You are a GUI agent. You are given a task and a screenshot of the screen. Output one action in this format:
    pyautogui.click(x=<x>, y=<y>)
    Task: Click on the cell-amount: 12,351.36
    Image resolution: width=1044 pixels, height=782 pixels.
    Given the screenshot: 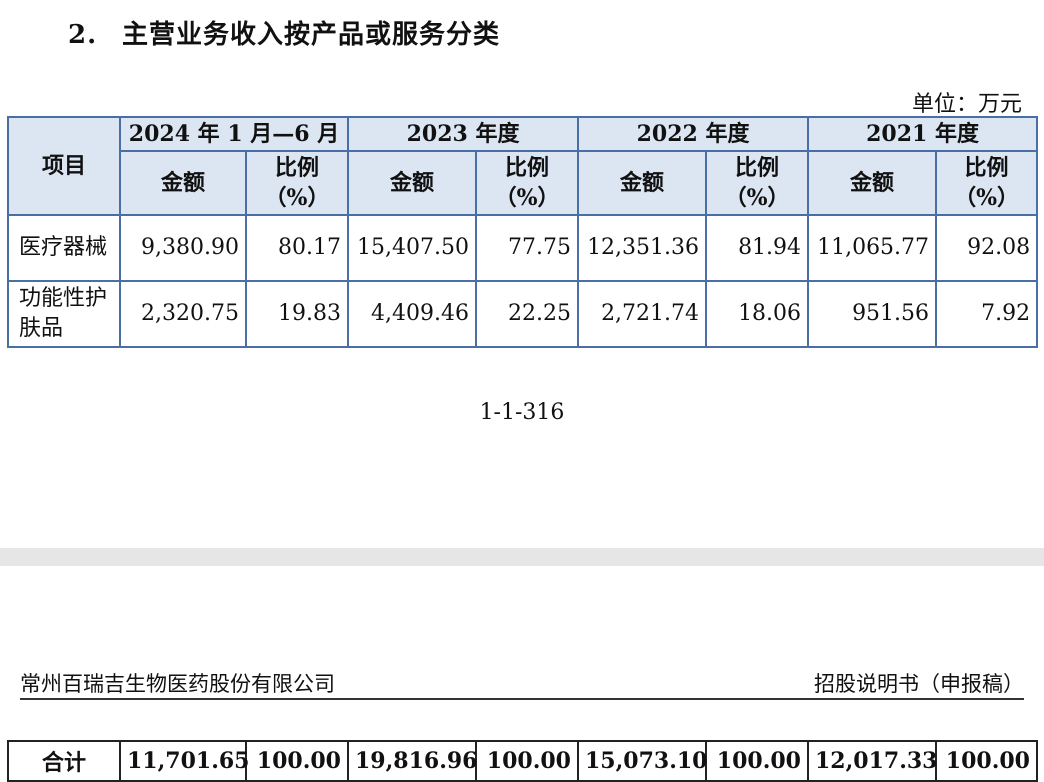 What is the action you would take?
    pyautogui.click(x=642, y=248)
    